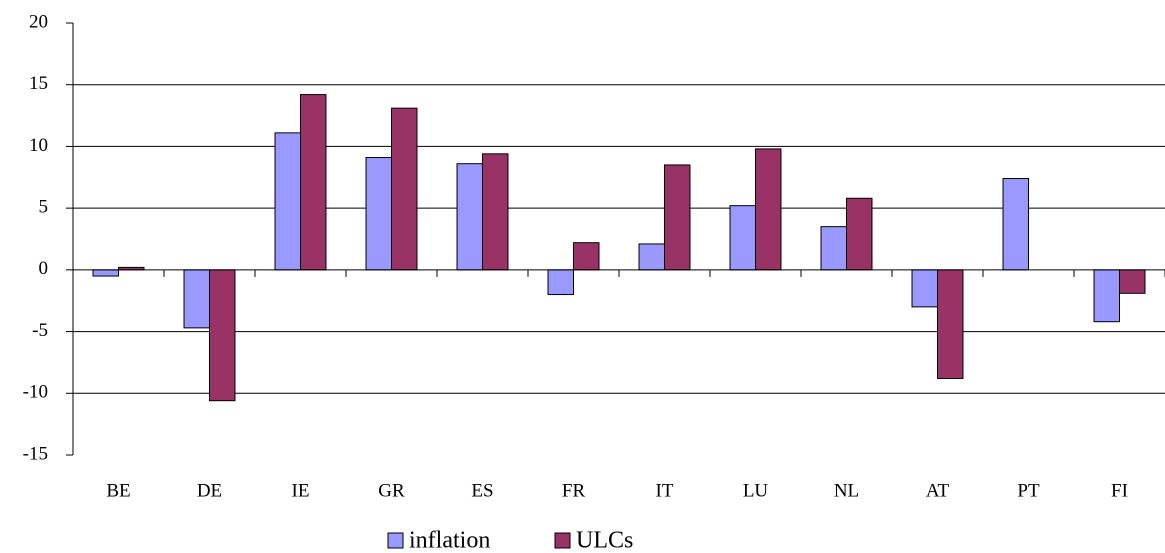 Image resolution: width=1165 pixels, height=553 pixels. Describe the element at coordinates (40, 330) in the screenshot. I see `y-tick-label: -5` at that location.